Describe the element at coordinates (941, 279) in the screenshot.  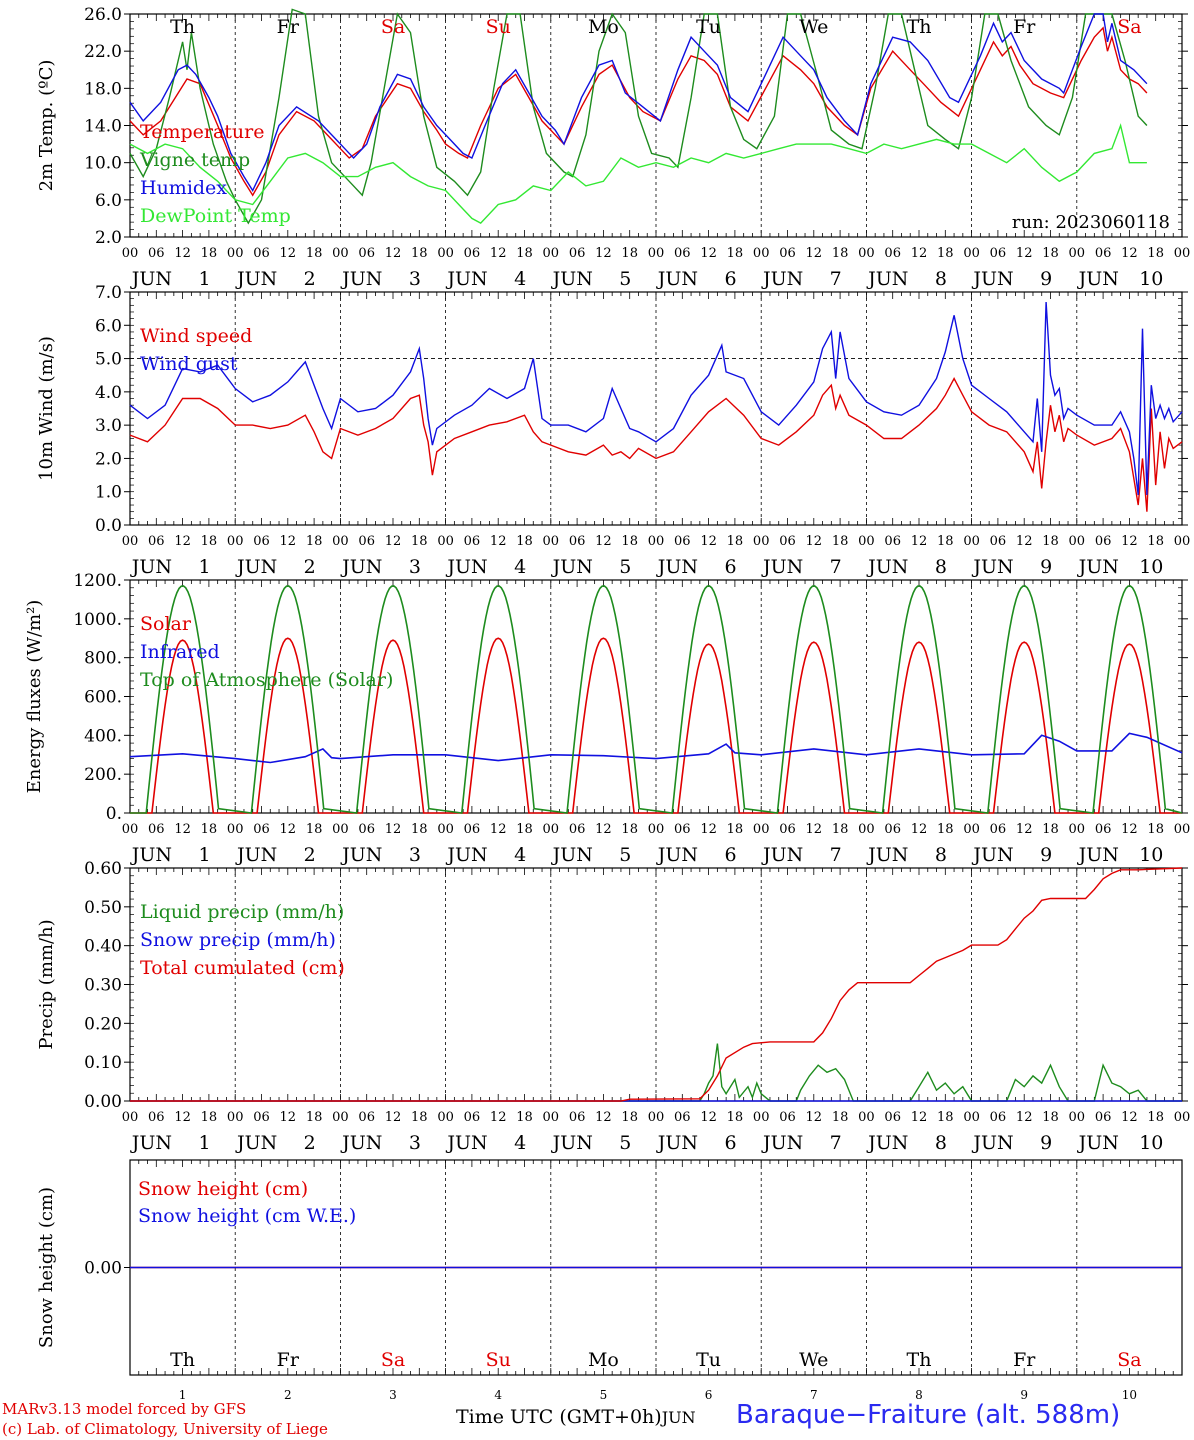
I see `date-label: 8` at that location.